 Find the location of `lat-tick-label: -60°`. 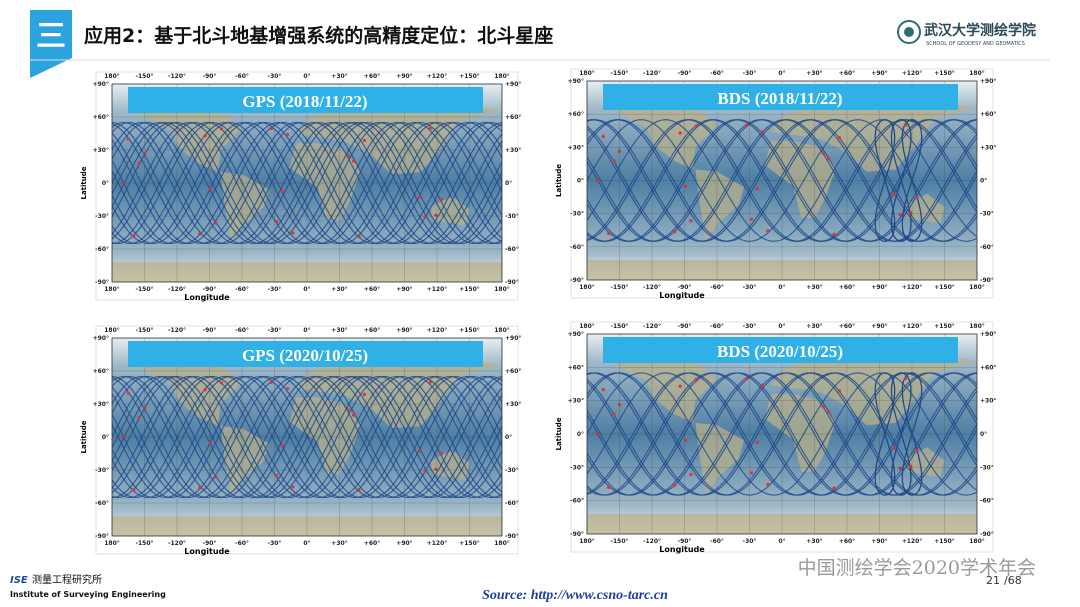

lat-tick-label: -60° is located at coordinates (102, 503).